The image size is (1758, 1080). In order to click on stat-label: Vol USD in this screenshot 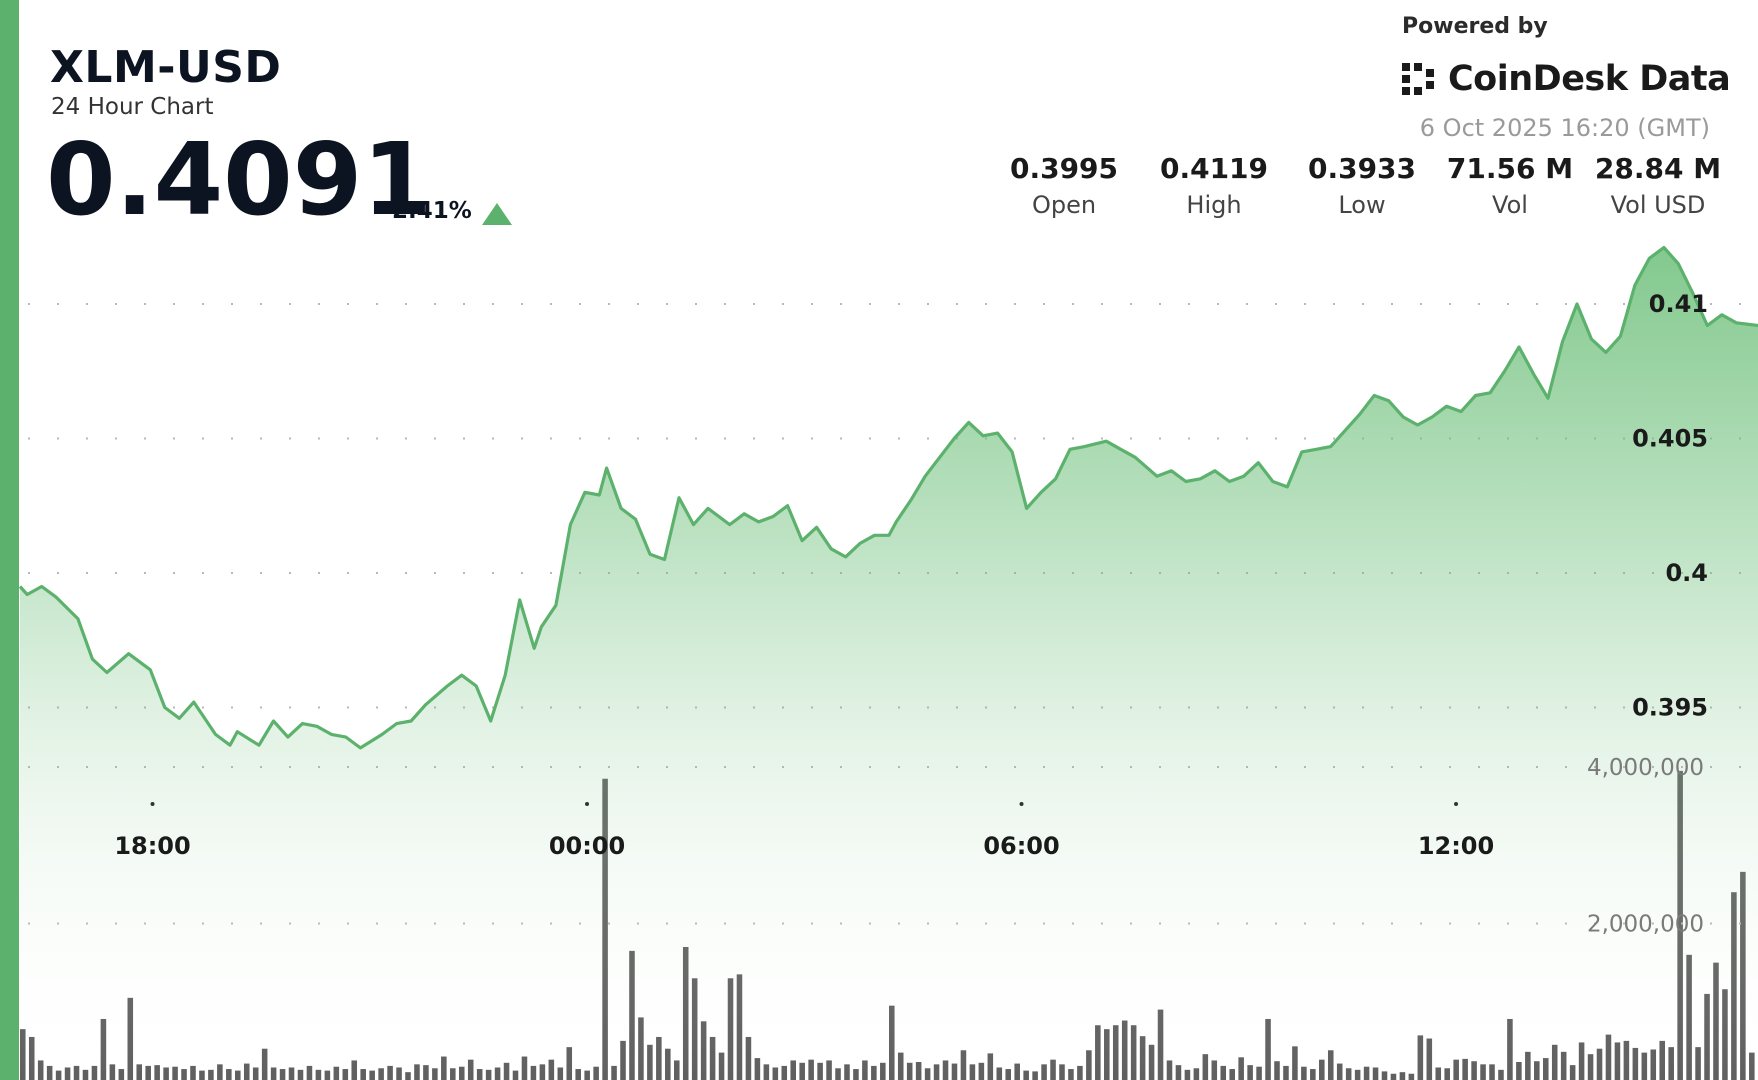, I will do `click(1658, 205)`.